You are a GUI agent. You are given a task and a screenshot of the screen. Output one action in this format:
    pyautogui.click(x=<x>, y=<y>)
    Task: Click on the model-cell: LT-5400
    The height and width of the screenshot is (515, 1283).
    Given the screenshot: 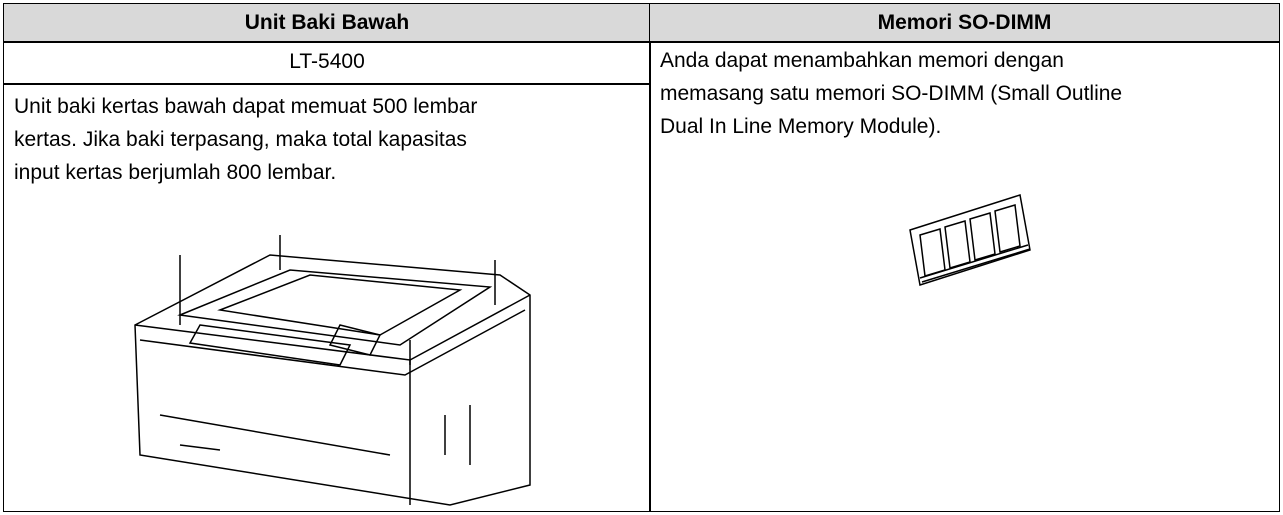 What is the action you would take?
    pyautogui.click(x=327, y=63)
    